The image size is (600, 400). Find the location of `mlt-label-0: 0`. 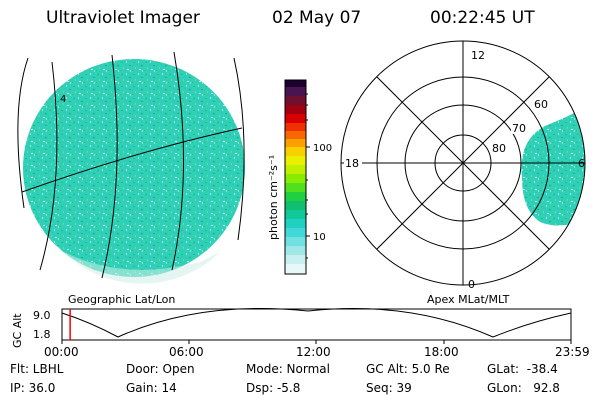

mlt-label-0: 0 is located at coordinates (471, 284).